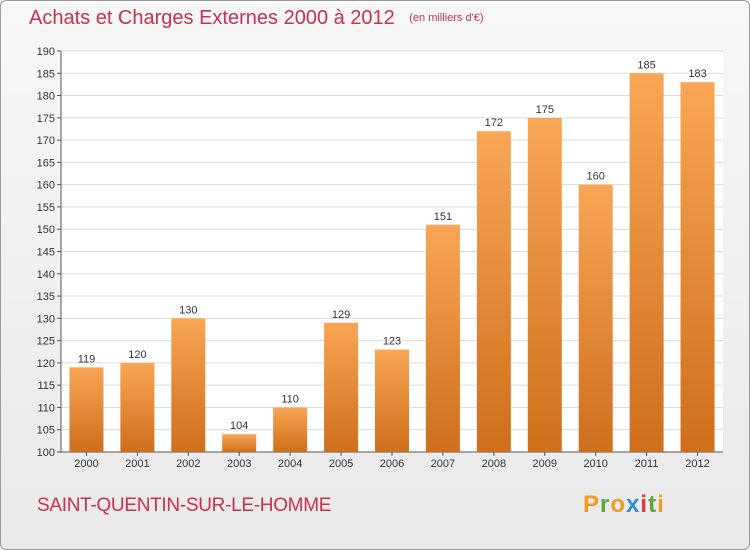 This screenshot has width=750, height=550. Describe the element at coordinates (545, 464) in the screenshot. I see `x-tick-label: 2009` at that location.